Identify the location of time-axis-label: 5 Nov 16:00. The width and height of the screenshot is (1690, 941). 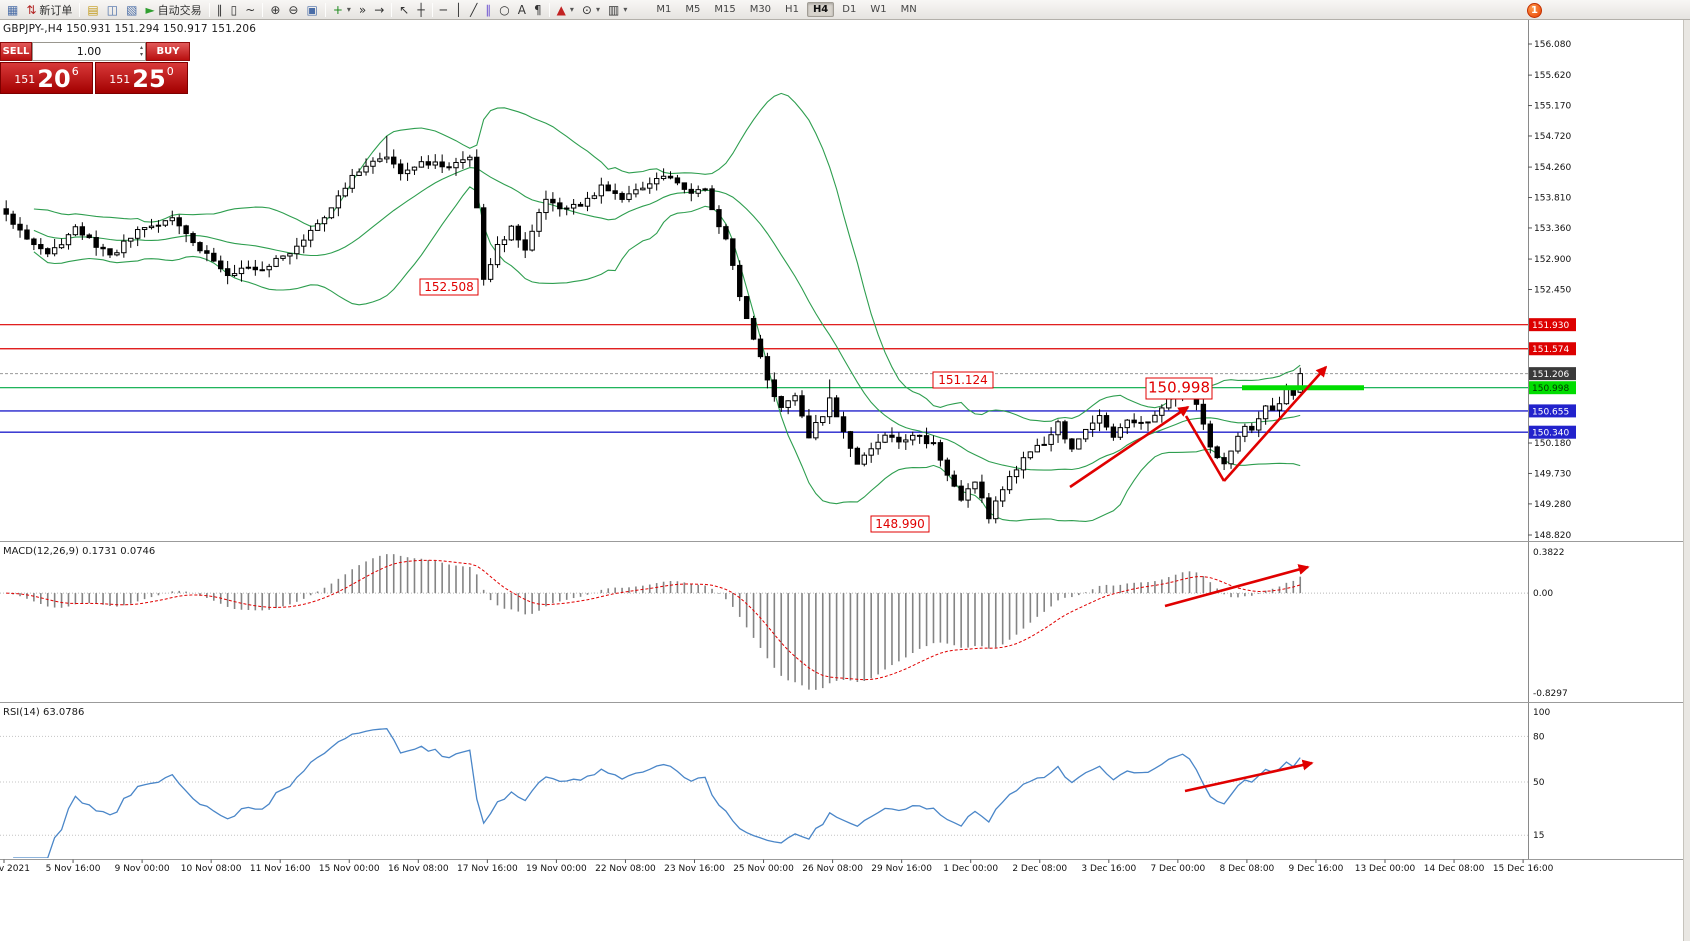
(73, 869).